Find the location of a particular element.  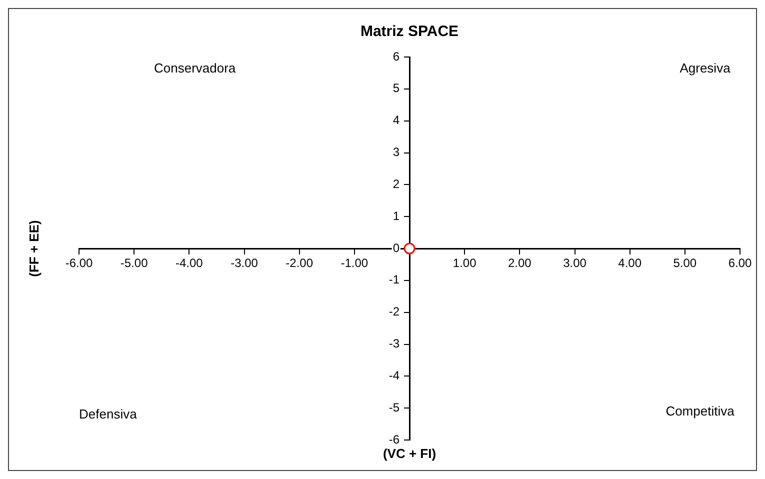

y-tick-label: 1 is located at coordinates (396, 215).